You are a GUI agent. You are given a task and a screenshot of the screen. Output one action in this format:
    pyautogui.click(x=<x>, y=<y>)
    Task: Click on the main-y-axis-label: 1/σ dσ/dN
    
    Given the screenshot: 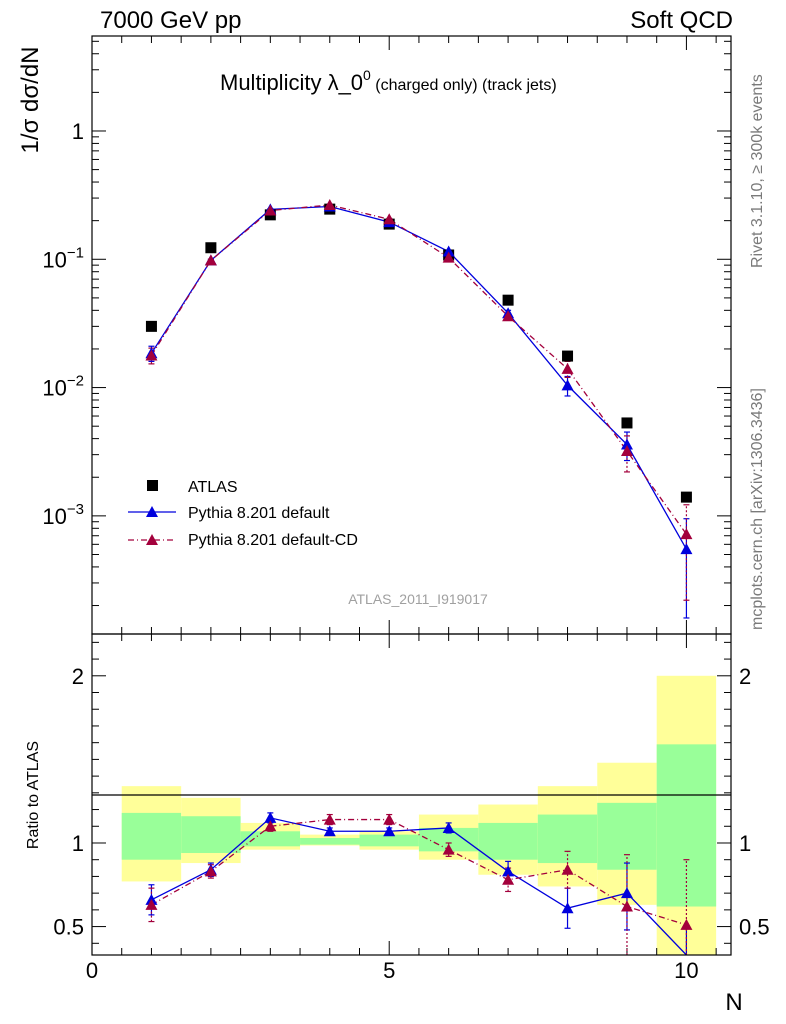 What is the action you would take?
    pyautogui.click(x=30, y=99)
    